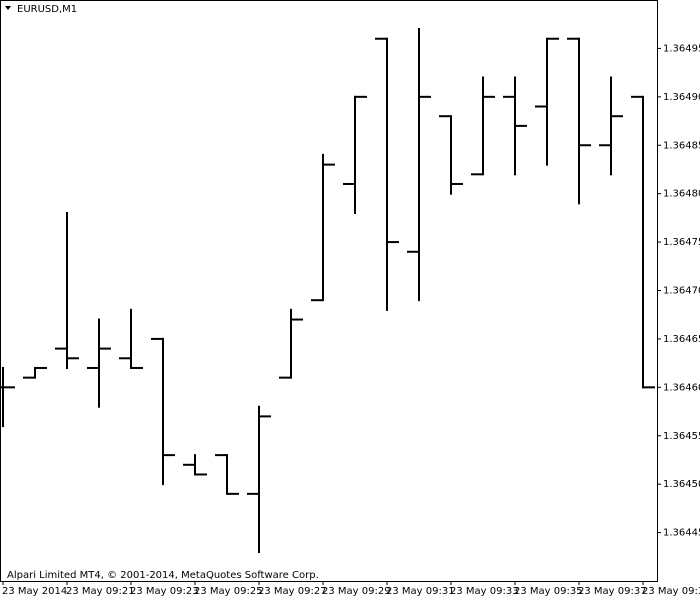 This screenshot has width=700, height=600. What do you see at coordinates (681, 387) in the screenshot?
I see `y-tick-label: 1.36460` at bounding box center [681, 387].